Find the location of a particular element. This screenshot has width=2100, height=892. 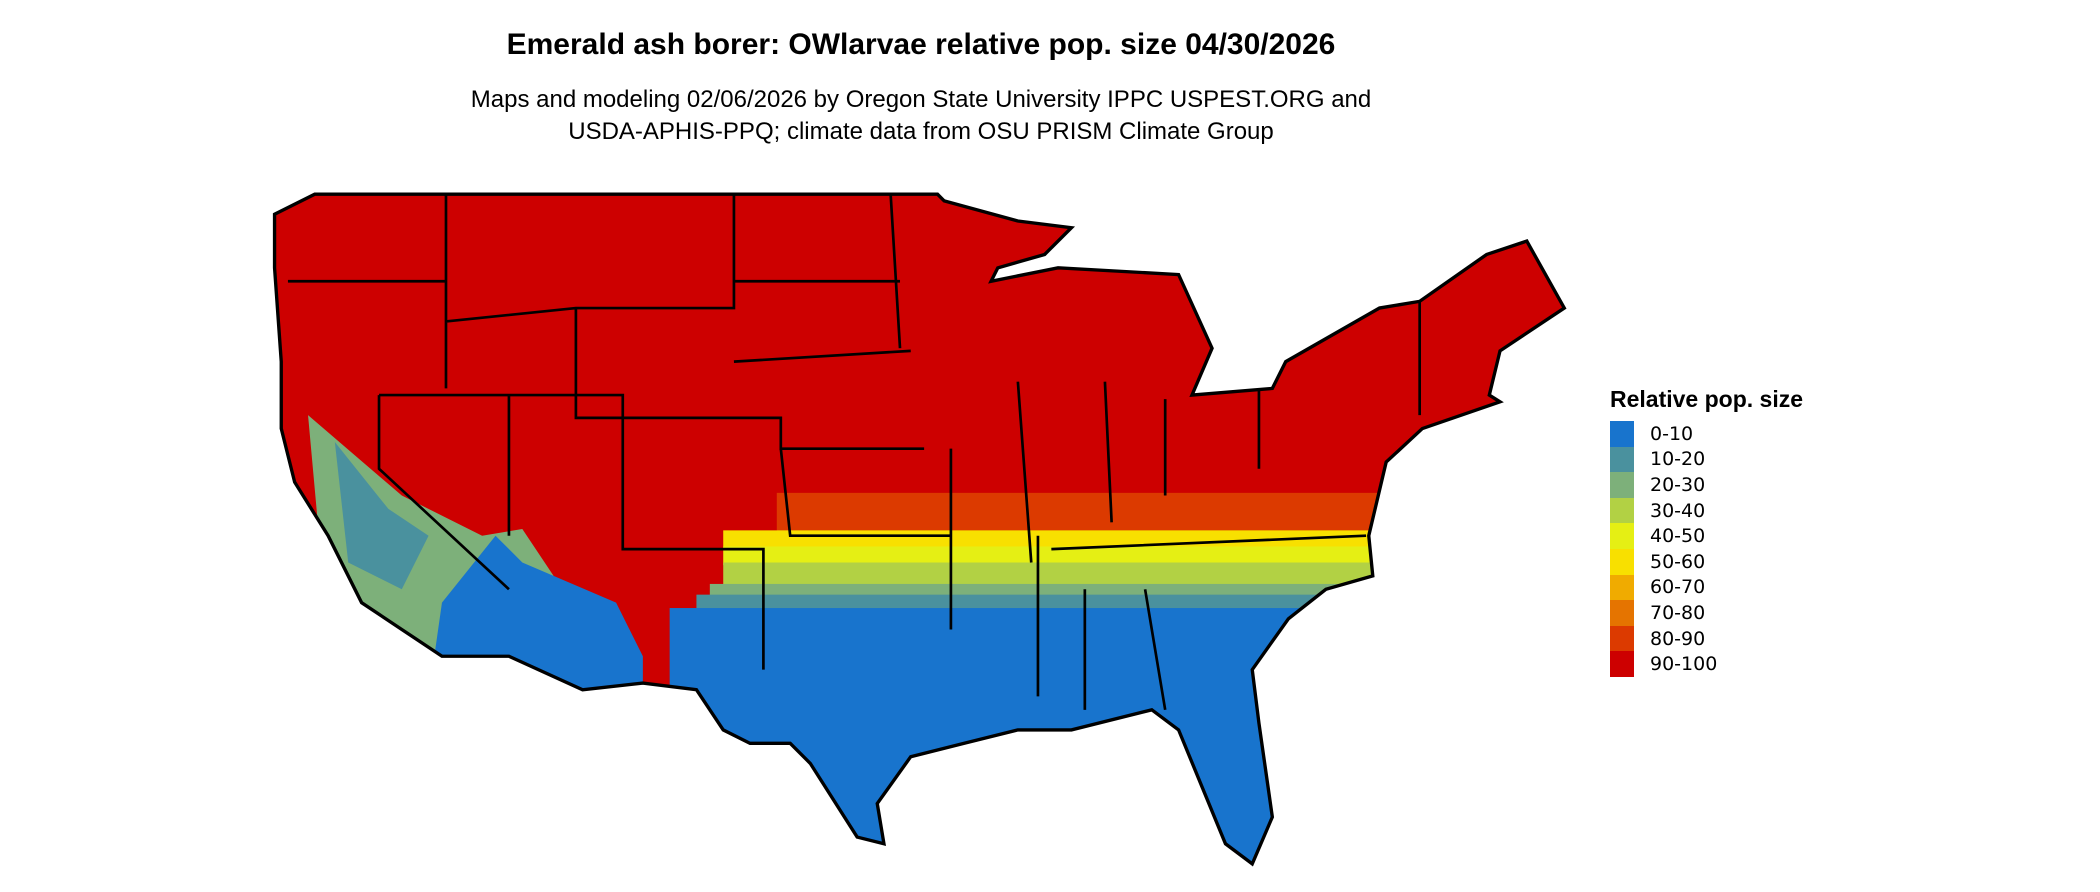

legend-item: 80-90 is located at coordinates (1706, 638).